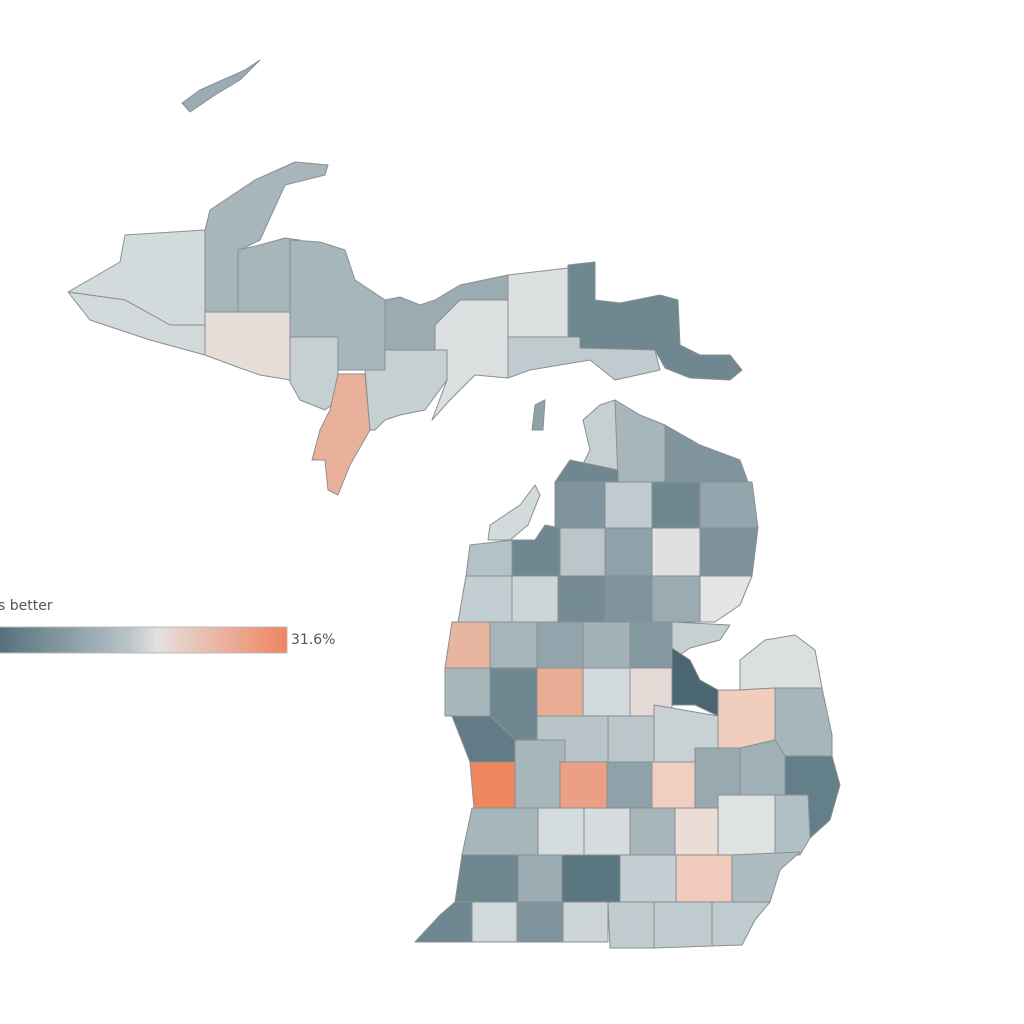  I want to click on legend-max-label: 31.6%, so click(313, 640).